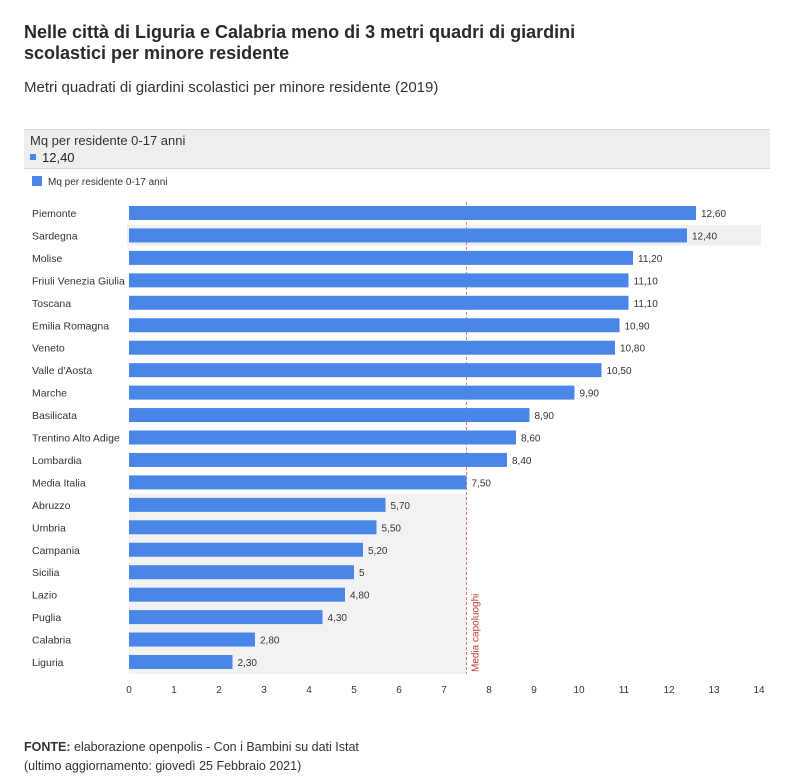  What do you see at coordinates (362, 573) in the screenshot?
I see `bar-value-label: 5` at bounding box center [362, 573].